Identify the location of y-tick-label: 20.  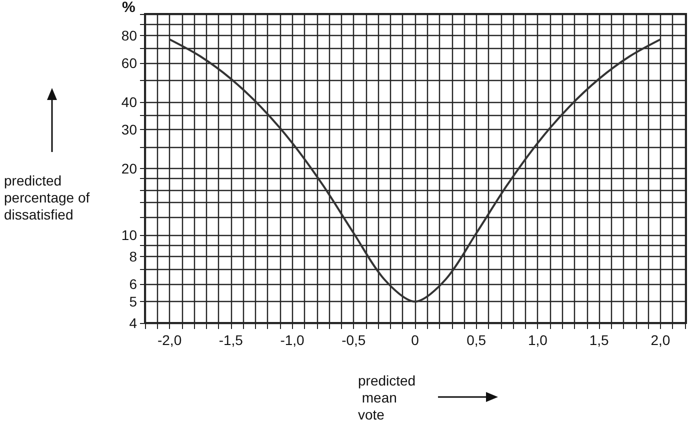
(129, 168).